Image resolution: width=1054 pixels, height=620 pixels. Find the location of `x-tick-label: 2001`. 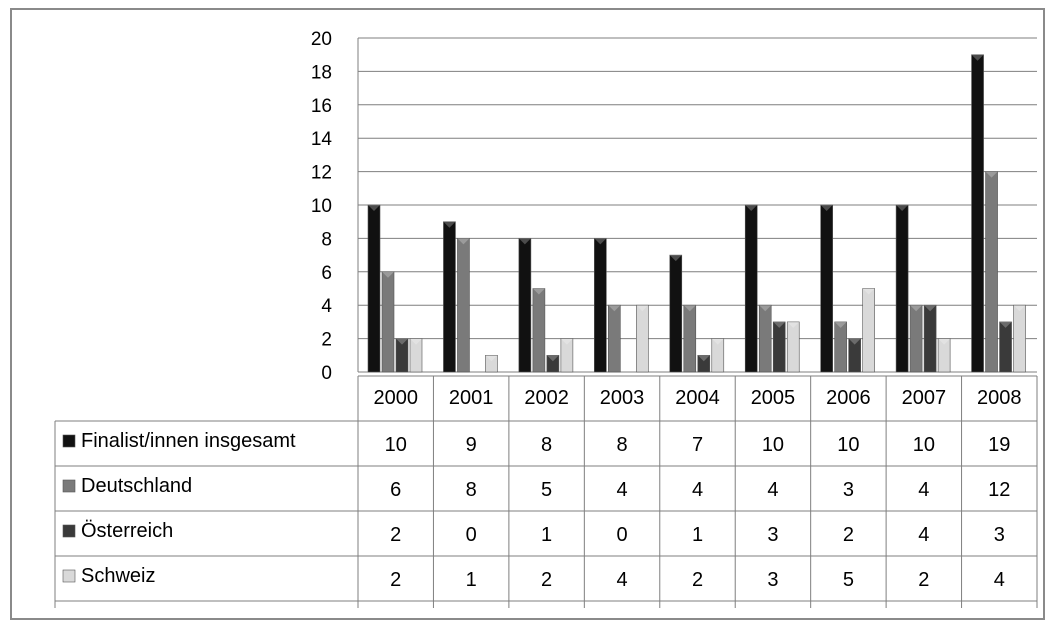

x-tick-label: 2001 is located at coordinates (471, 398).